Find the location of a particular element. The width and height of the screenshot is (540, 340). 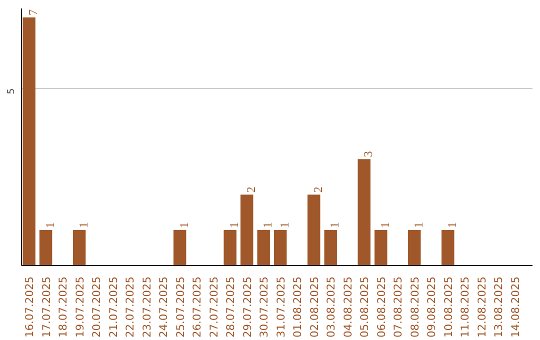

x-tick-label: 16.07.2025 is located at coordinates (29, 307).